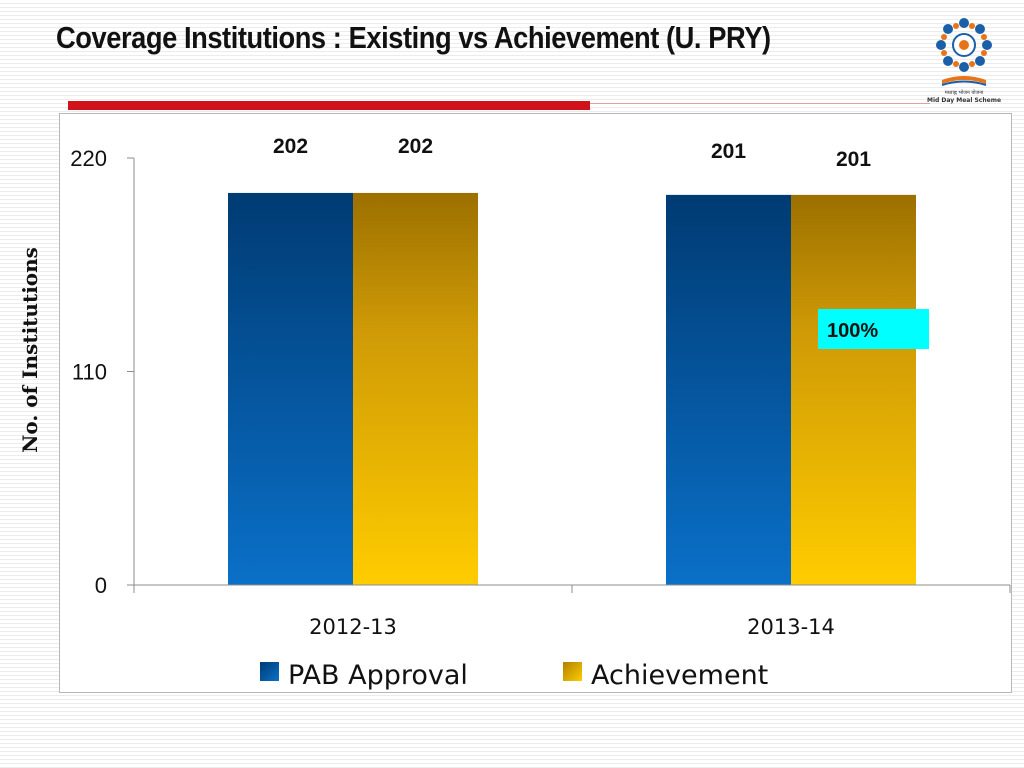  Describe the element at coordinates (30, 350) in the screenshot. I see `y-axis-title: No. of Institutions` at that location.